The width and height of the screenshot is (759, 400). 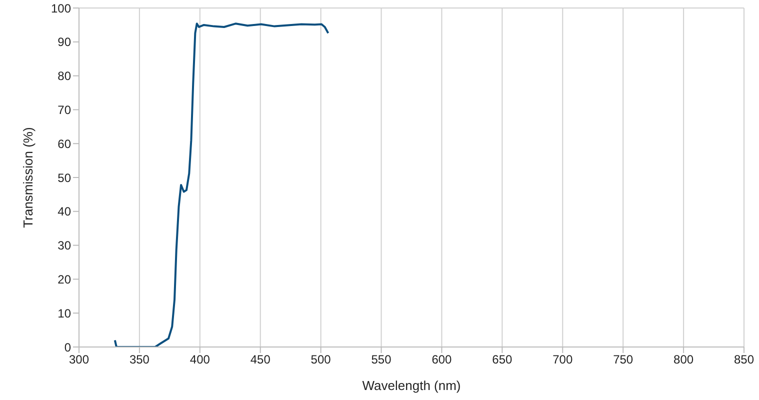 I want to click on x-tick-label: 650, so click(x=502, y=359).